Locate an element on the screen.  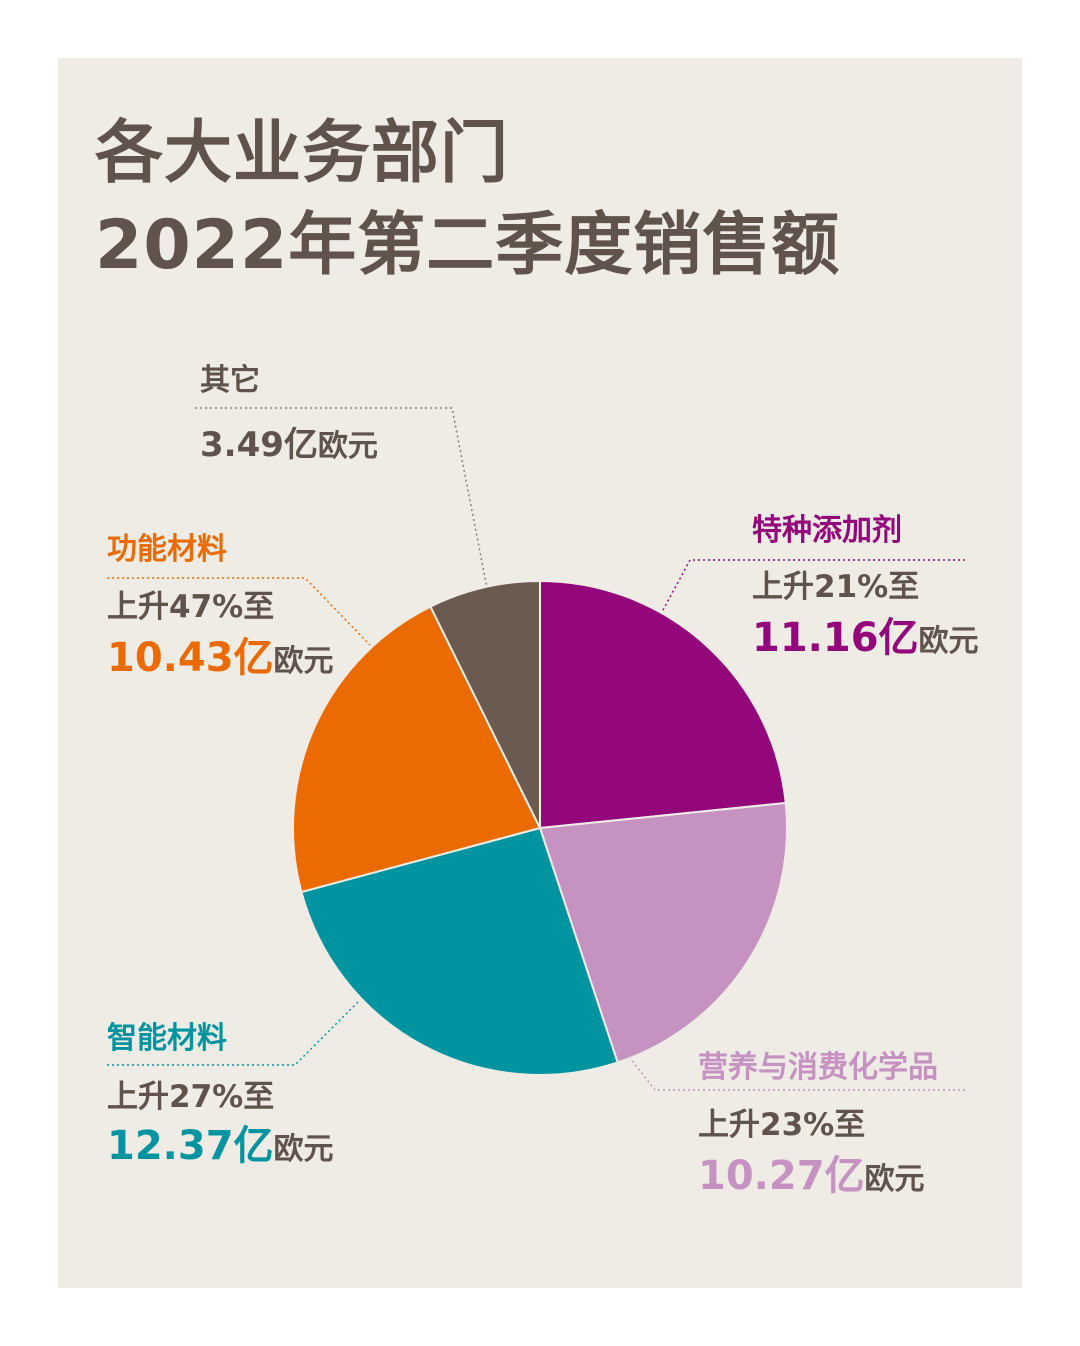
label-nutrition-change: 上升23%至 is located at coordinates (782, 1125).